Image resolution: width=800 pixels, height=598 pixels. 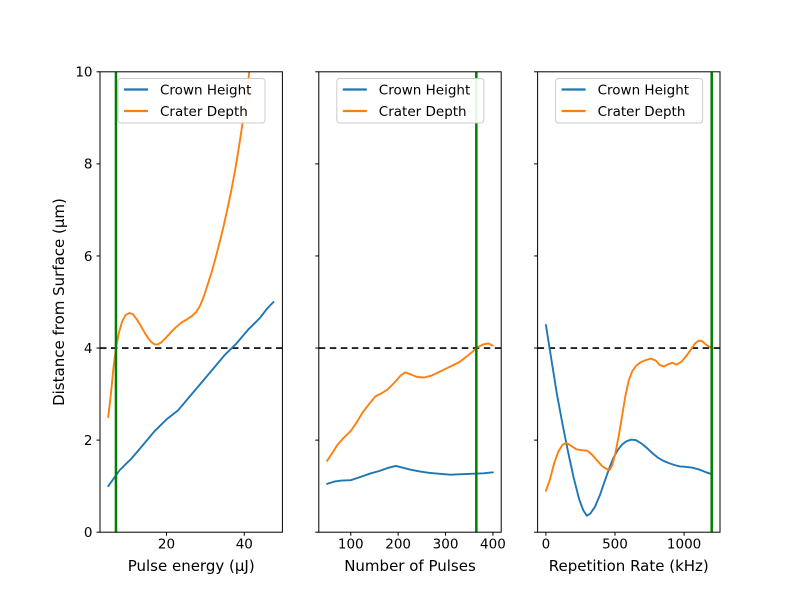 What do you see at coordinates (615, 545) in the screenshot?
I see `x-tick-label: 500` at bounding box center [615, 545].